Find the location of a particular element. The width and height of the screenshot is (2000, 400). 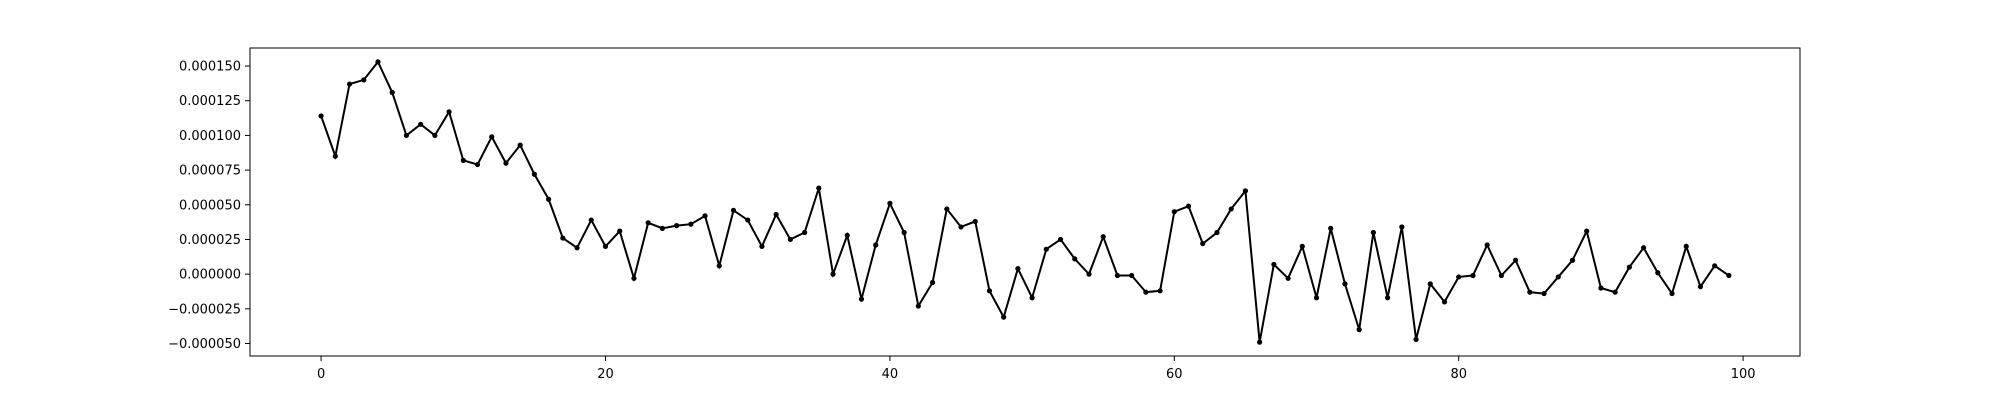

y-tick-label: 0.000050 is located at coordinates (210, 205).